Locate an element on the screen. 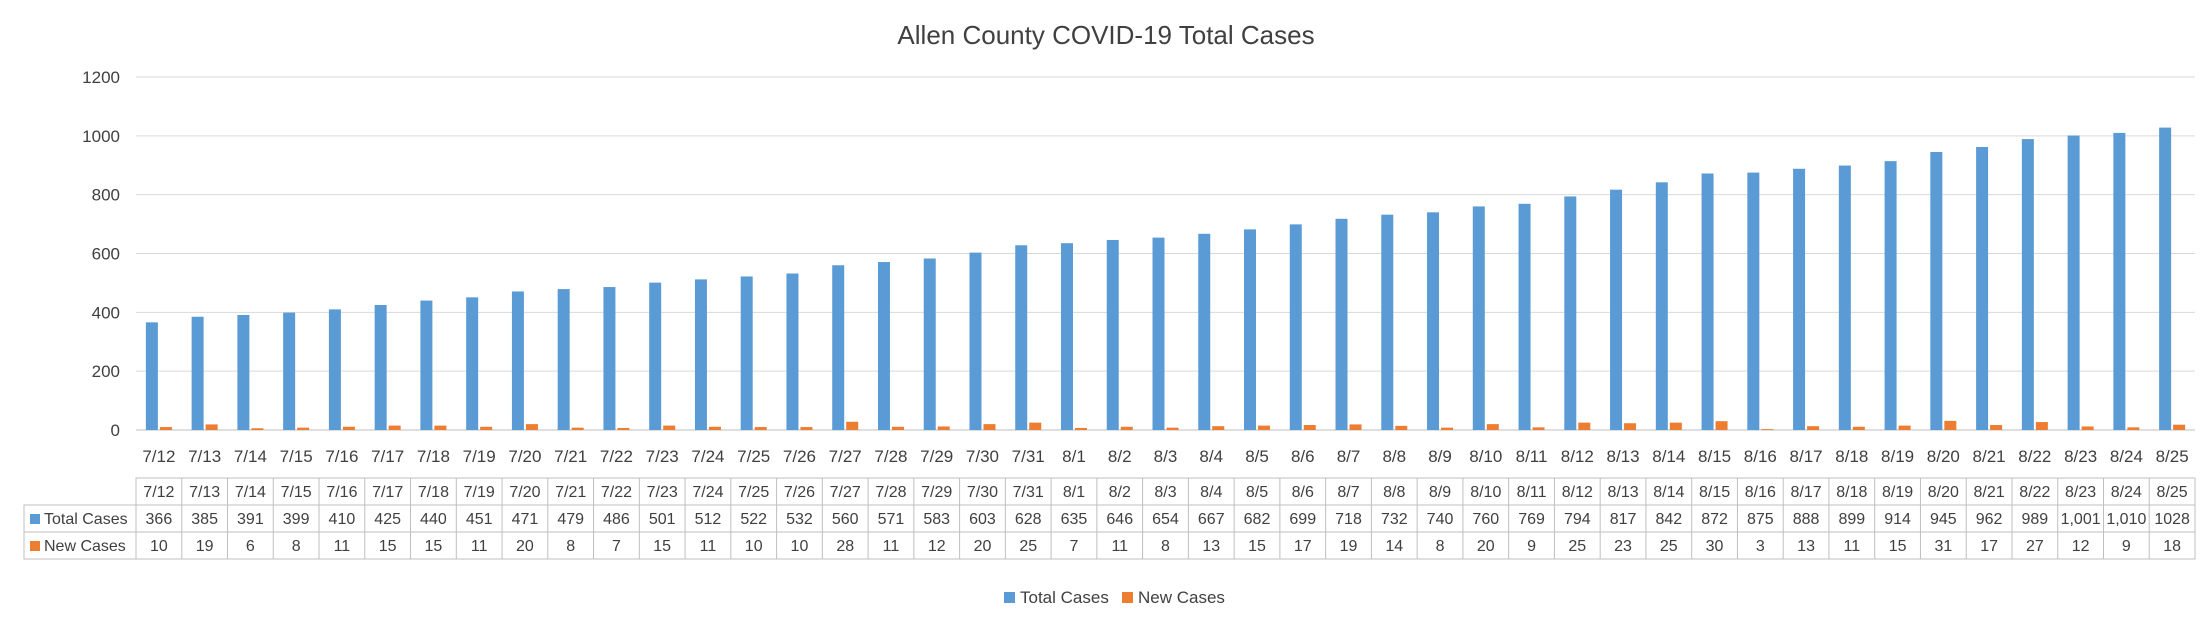 This screenshot has width=2212, height=633. table-category-cell: 8/2 is located at coordinates (1120, 492).